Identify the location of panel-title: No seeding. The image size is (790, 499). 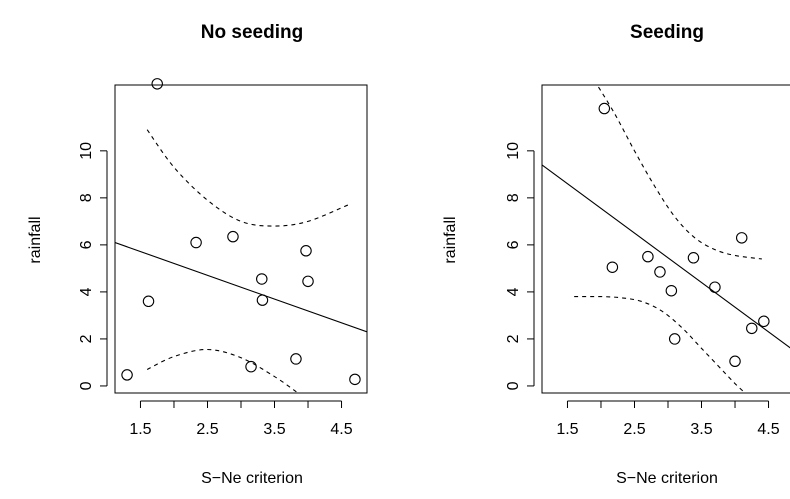
(252, 32).